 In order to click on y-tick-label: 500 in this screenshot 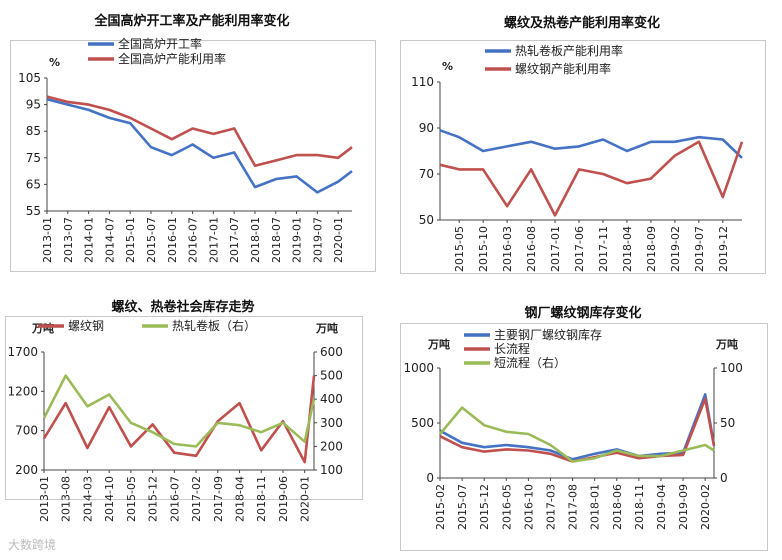, I will do `click(422, 423)`.